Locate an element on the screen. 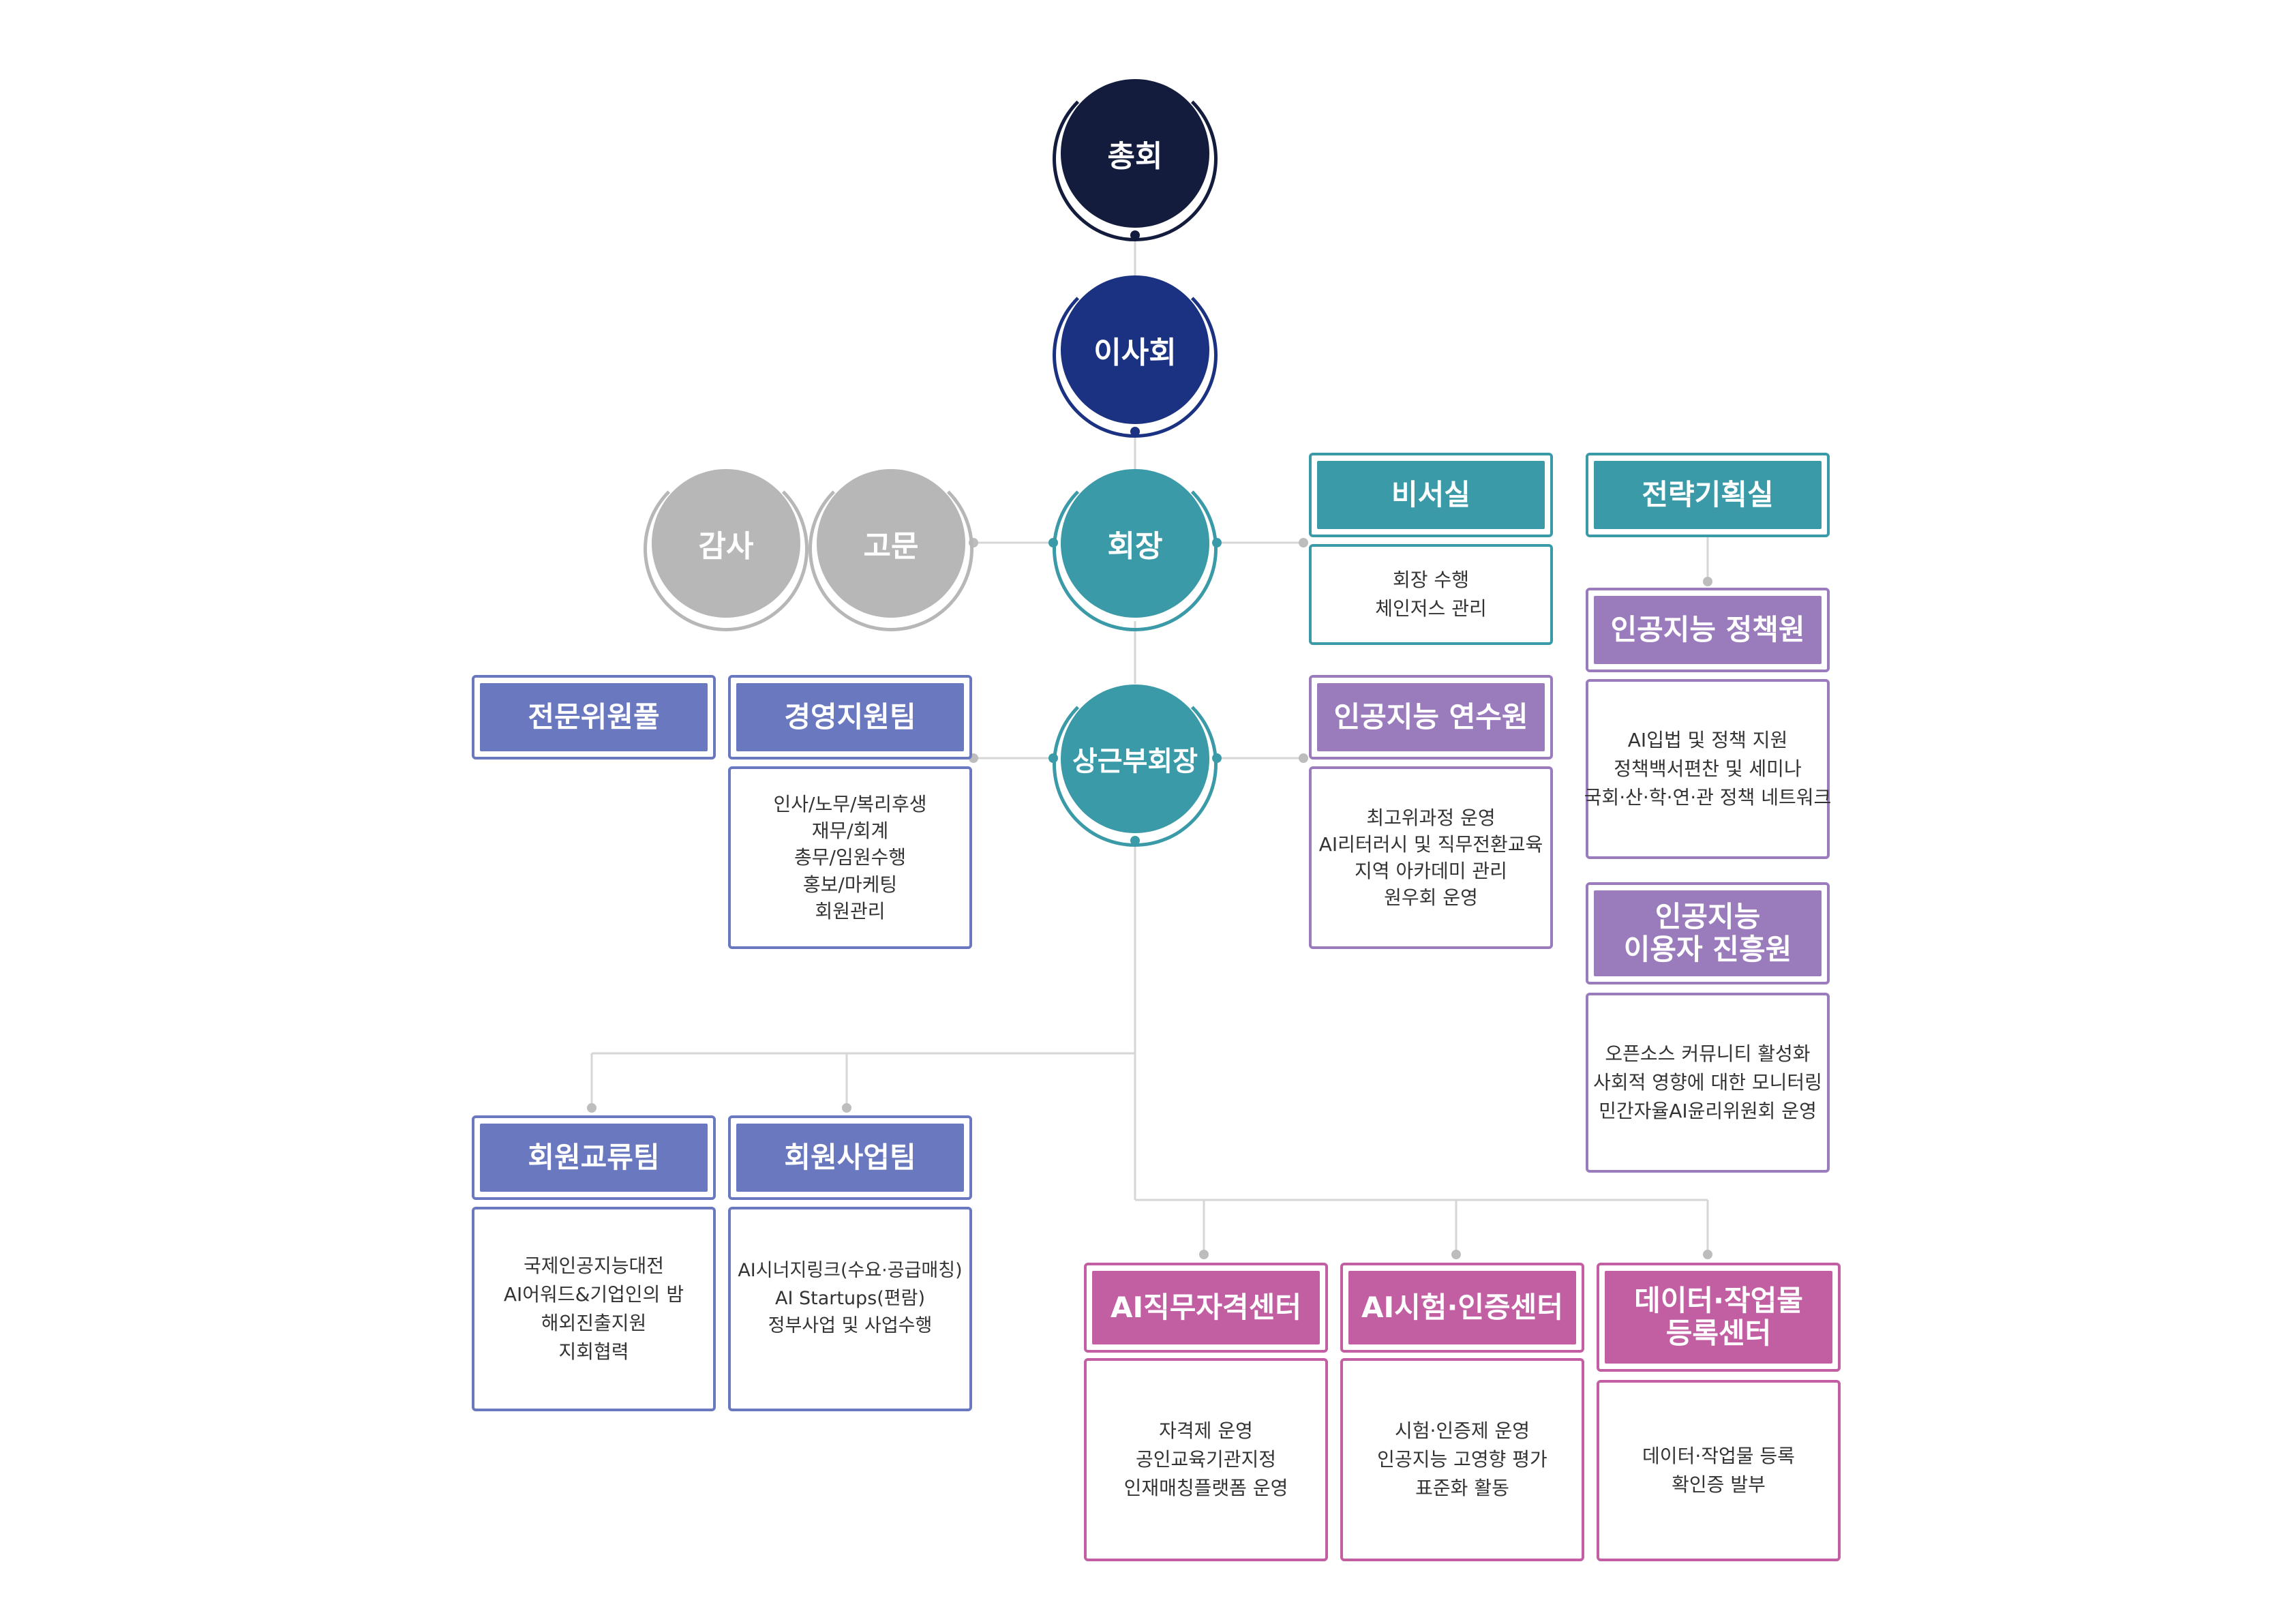 The image size is (2296, 1624). audit-label: 감사 is located at coordinates (726, 546).